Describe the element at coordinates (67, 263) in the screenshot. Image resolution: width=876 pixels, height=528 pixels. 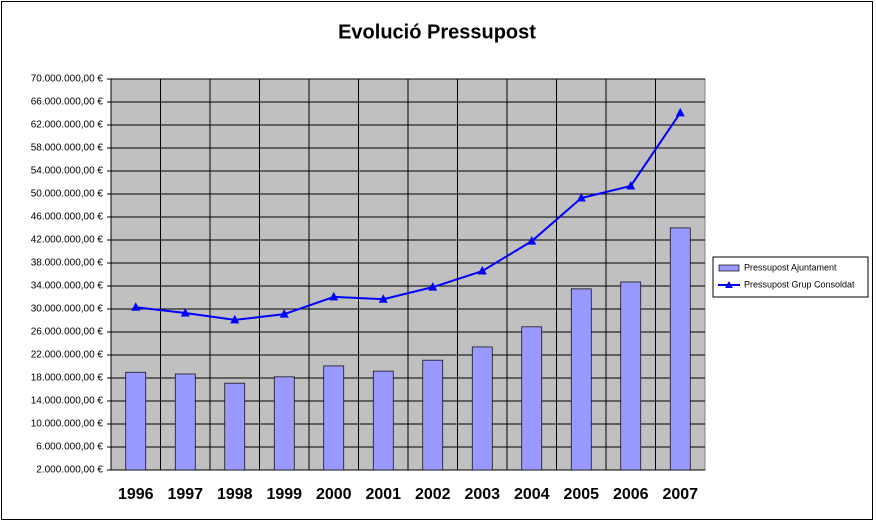
I see `y-tick-label: 38.000.000,00 €` at that location.